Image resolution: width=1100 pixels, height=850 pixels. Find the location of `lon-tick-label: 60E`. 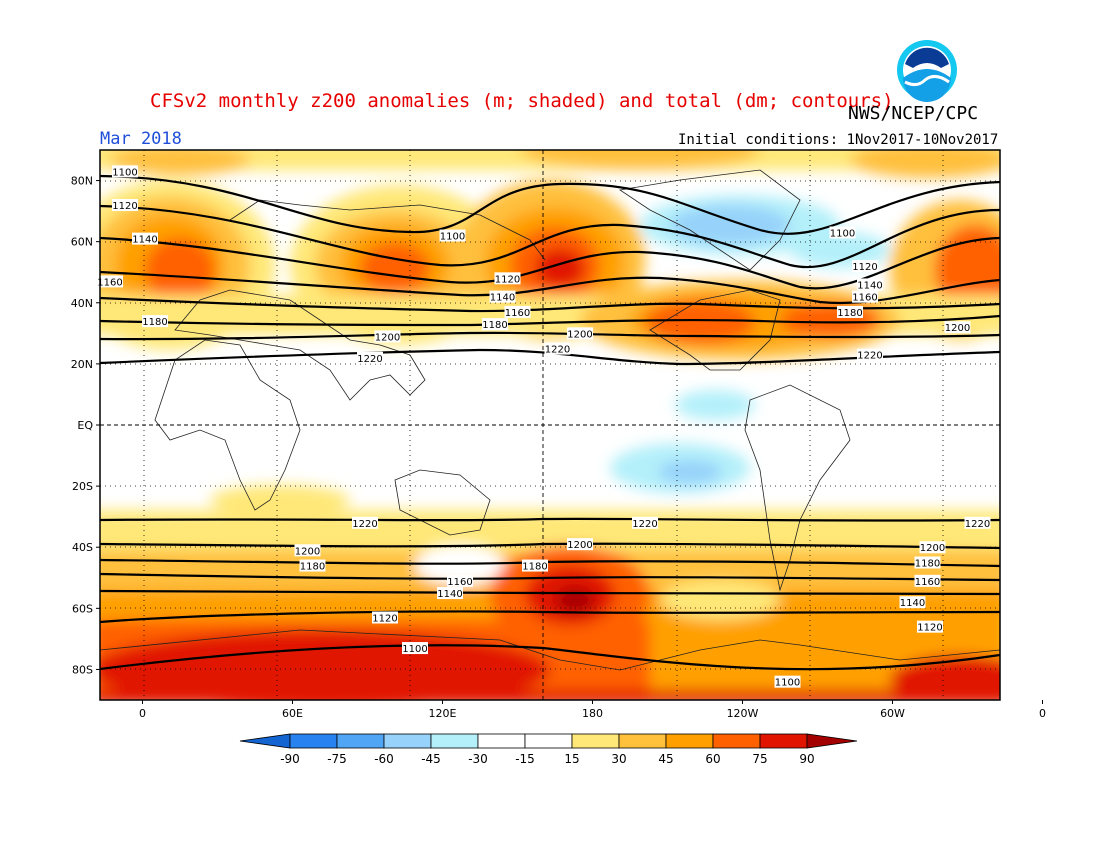

lon-tick-label: 60E is located at coordinates (292, 713).